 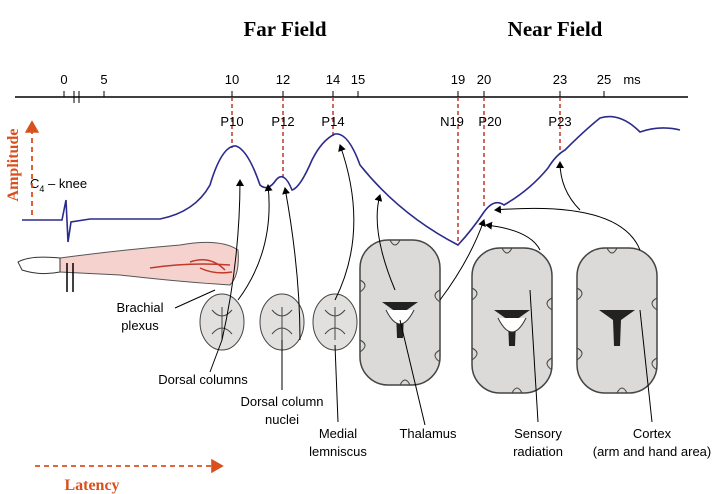 I want to click on stimulus-label: C4 – knee, so click(x=58, y=185).